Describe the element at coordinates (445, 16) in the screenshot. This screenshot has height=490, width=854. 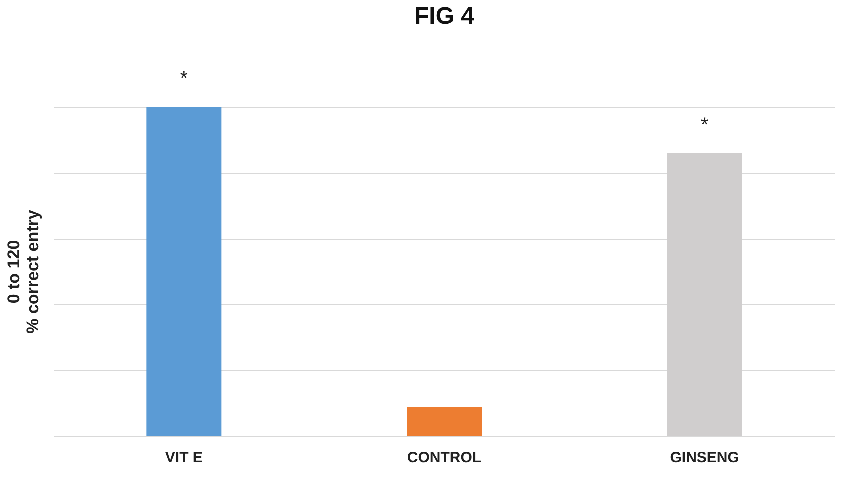
I see `chart-title: FIG 4` at that location.